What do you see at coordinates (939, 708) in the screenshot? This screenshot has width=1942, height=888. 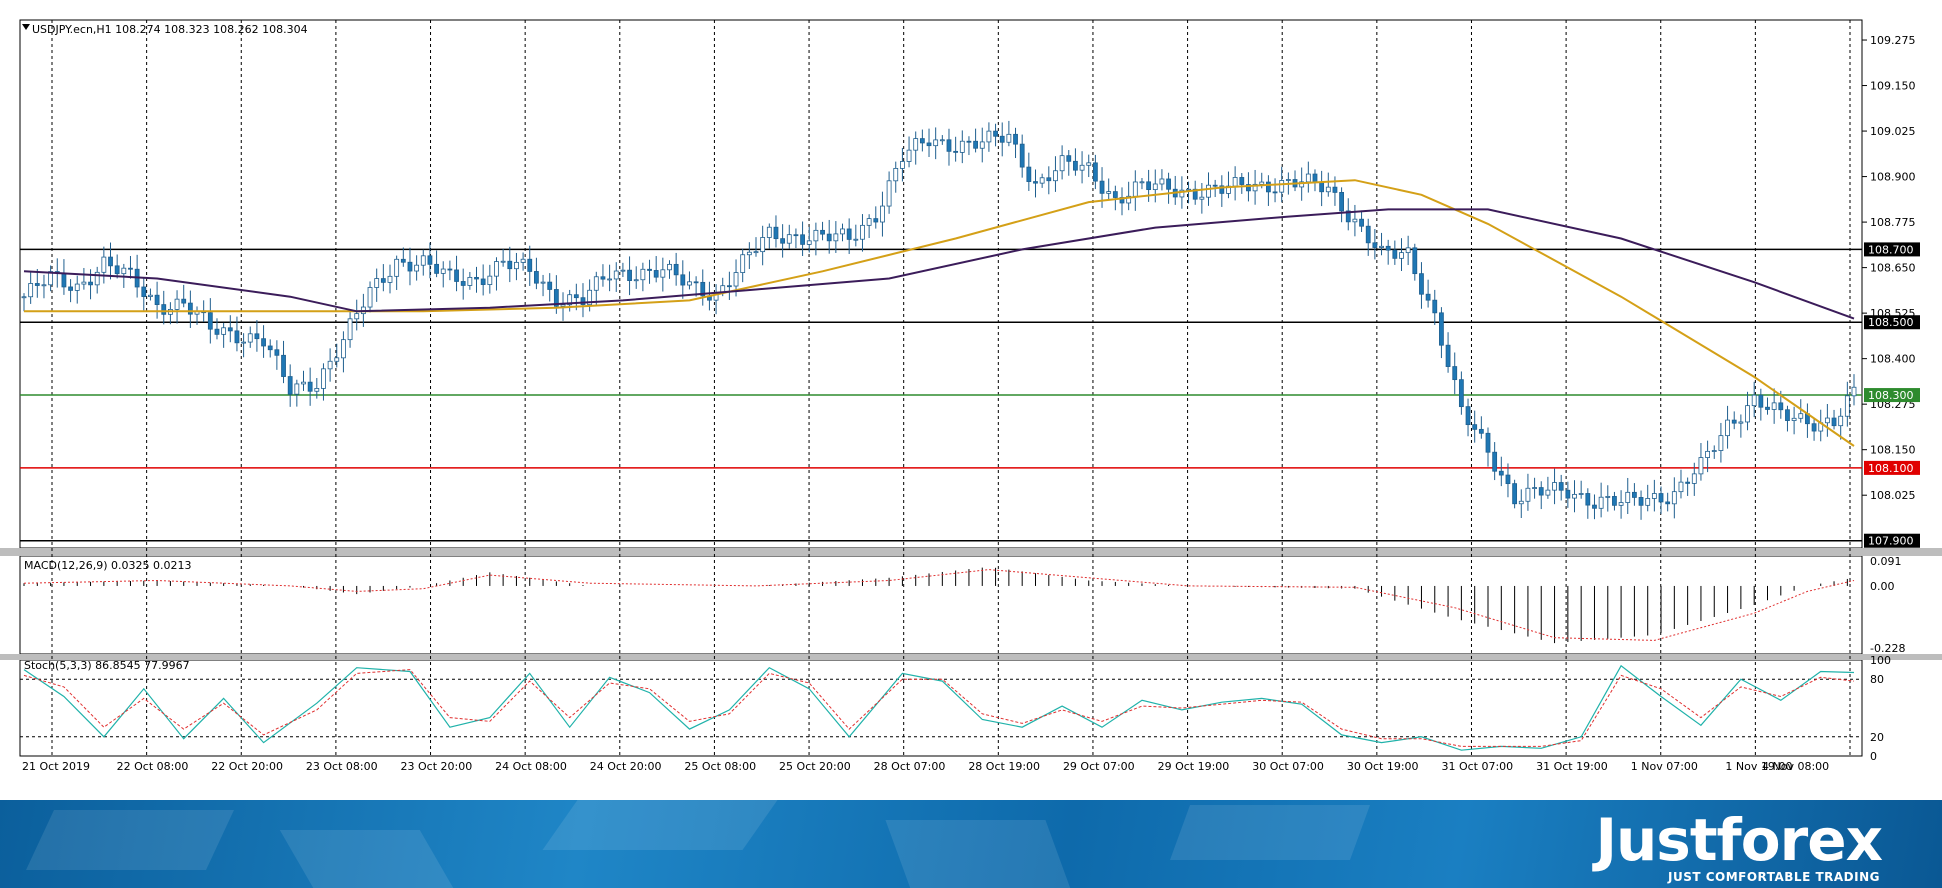 I see `stoch-signal-line` at bounding box center [939, 708].